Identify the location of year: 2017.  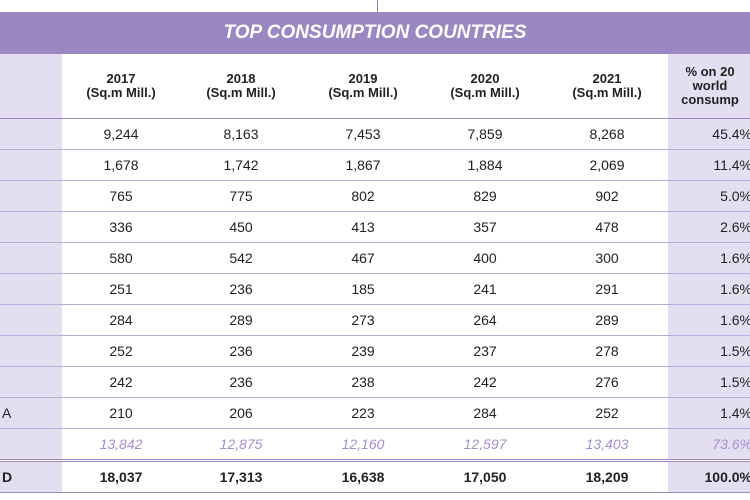
(121, 78).